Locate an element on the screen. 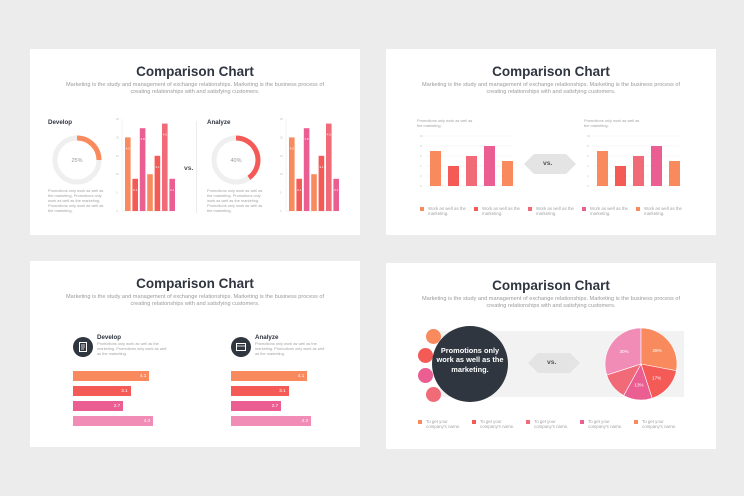  bar-chart-develop: 0 5 10 15 20 25 4.5 2.1 4.8 3.1 4.5 2.1 is located at coordinates (145, 165).